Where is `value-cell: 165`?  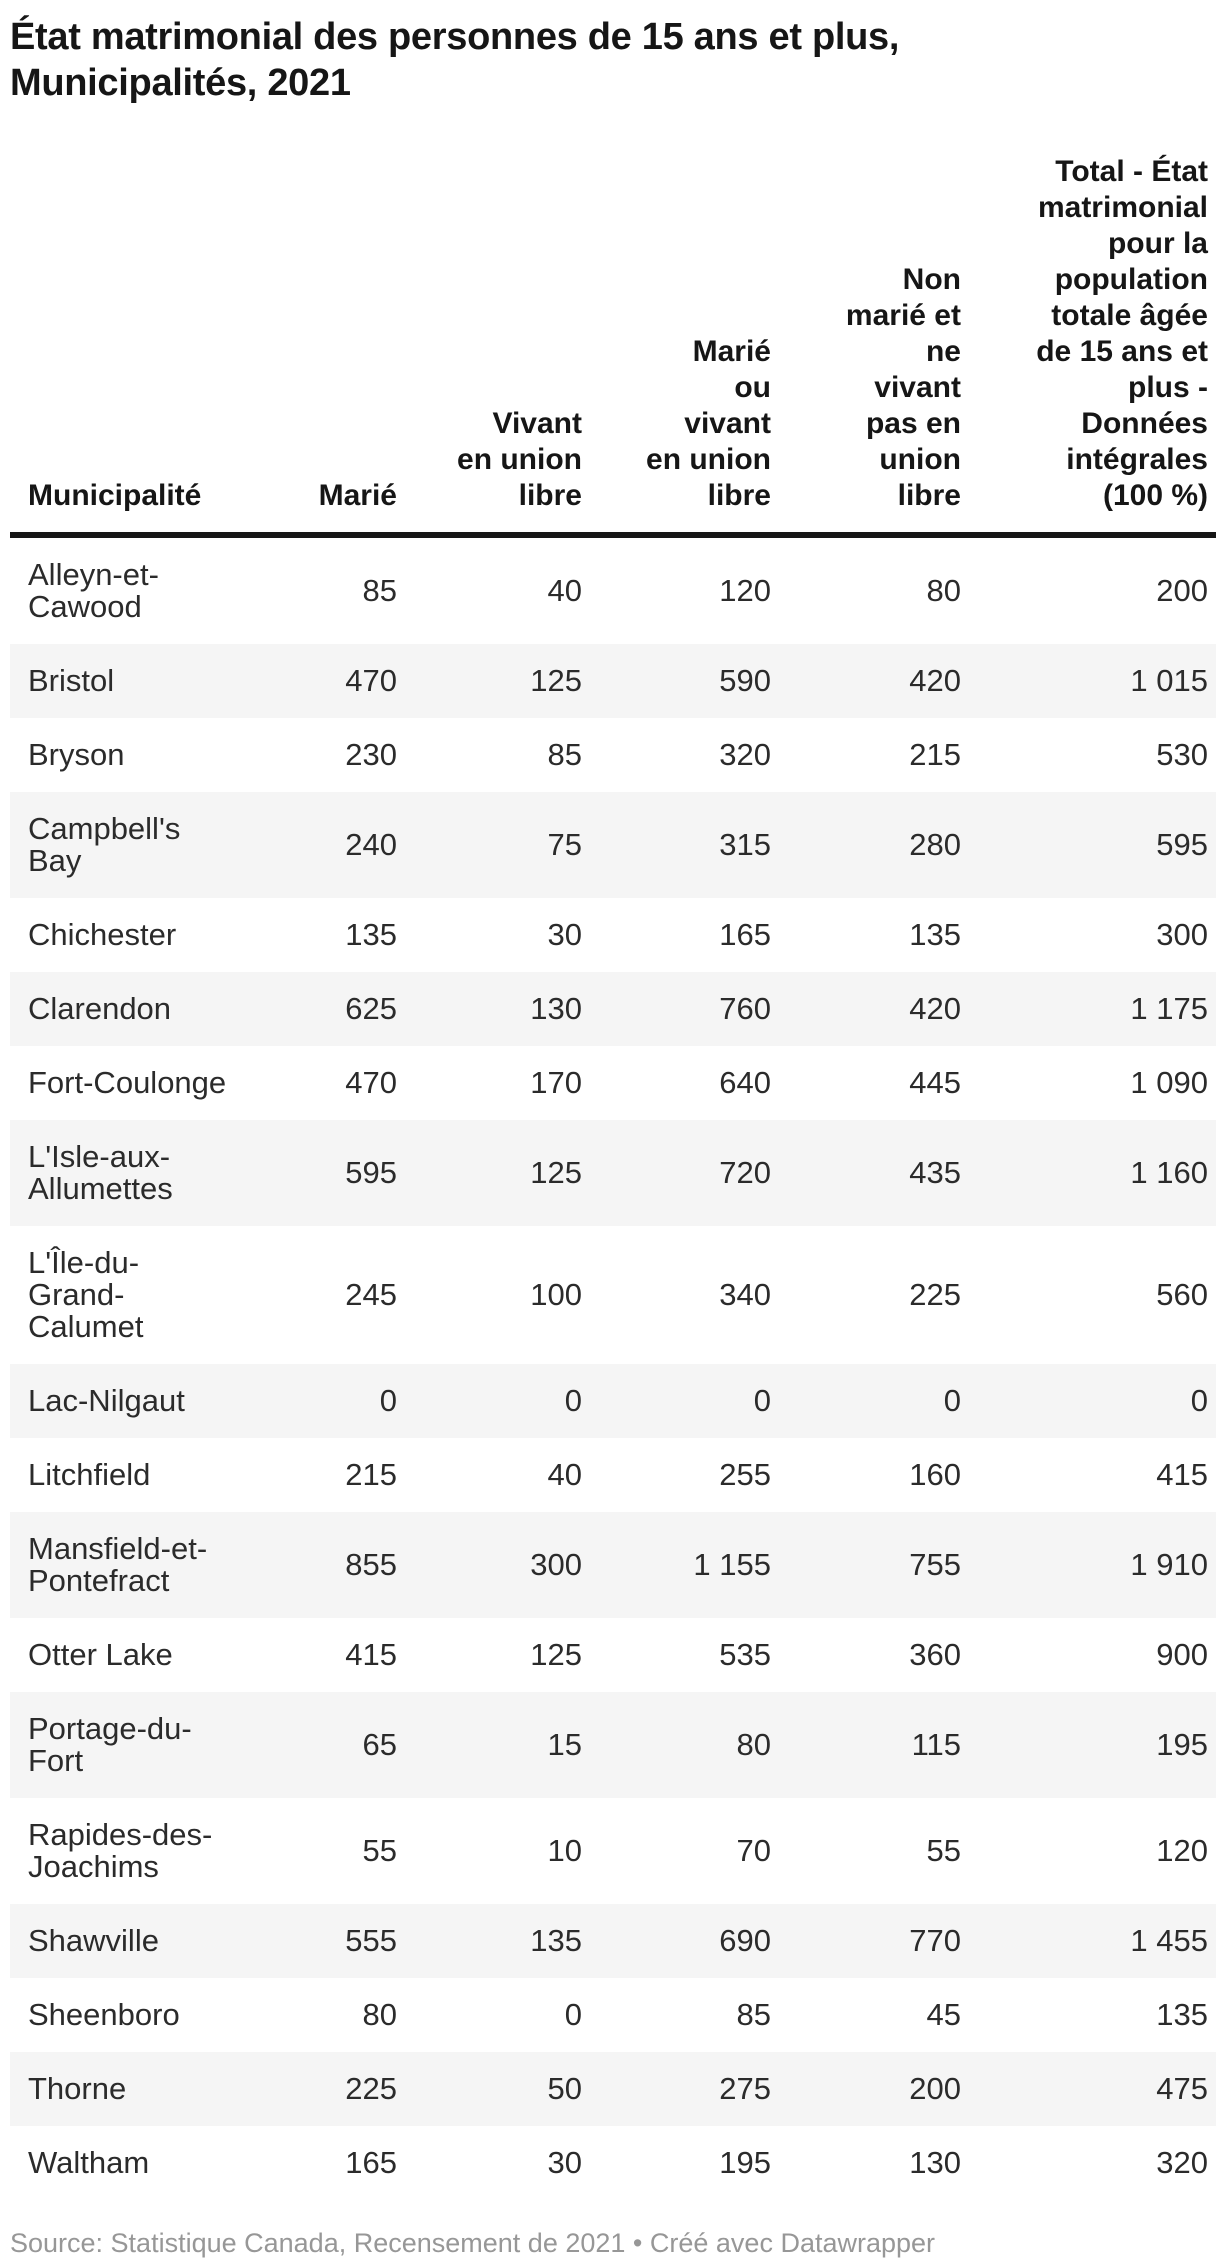
value-cell: 165 is located at coordinates (745, 934).